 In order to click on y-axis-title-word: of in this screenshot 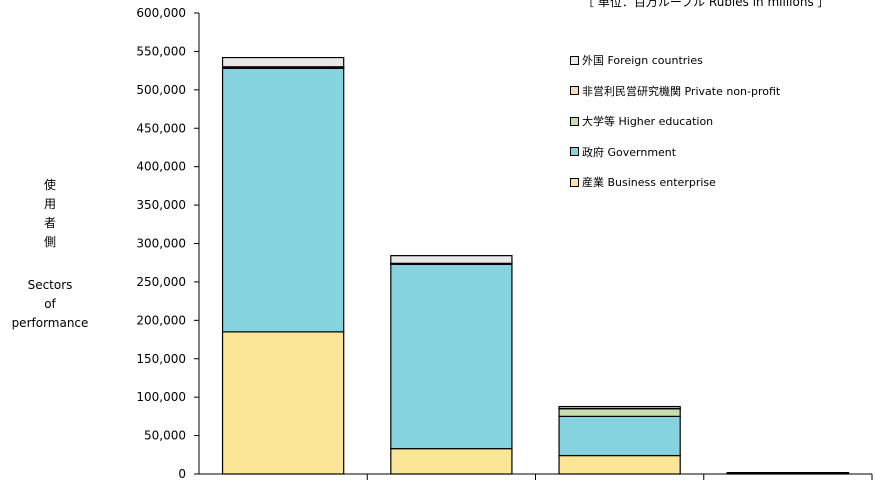, I will do `click(50, 304)`.